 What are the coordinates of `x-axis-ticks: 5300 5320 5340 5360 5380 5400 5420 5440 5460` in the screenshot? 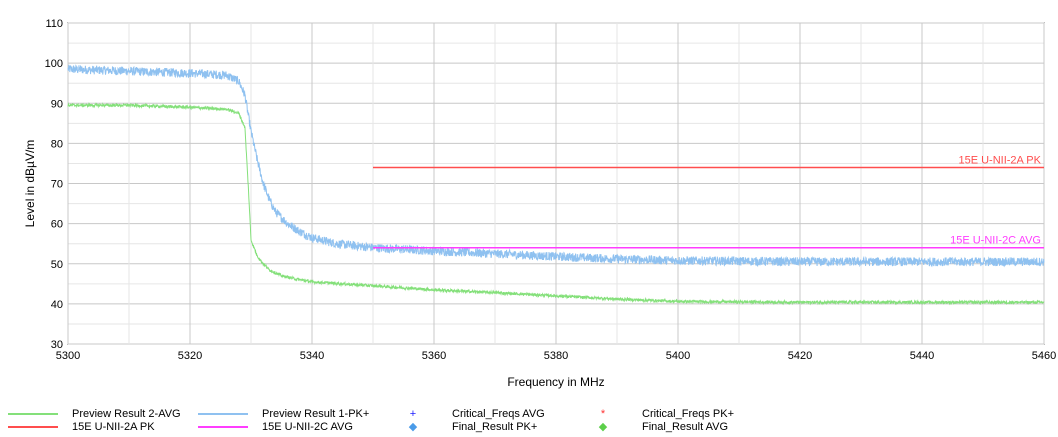 It's located at (556, 356).